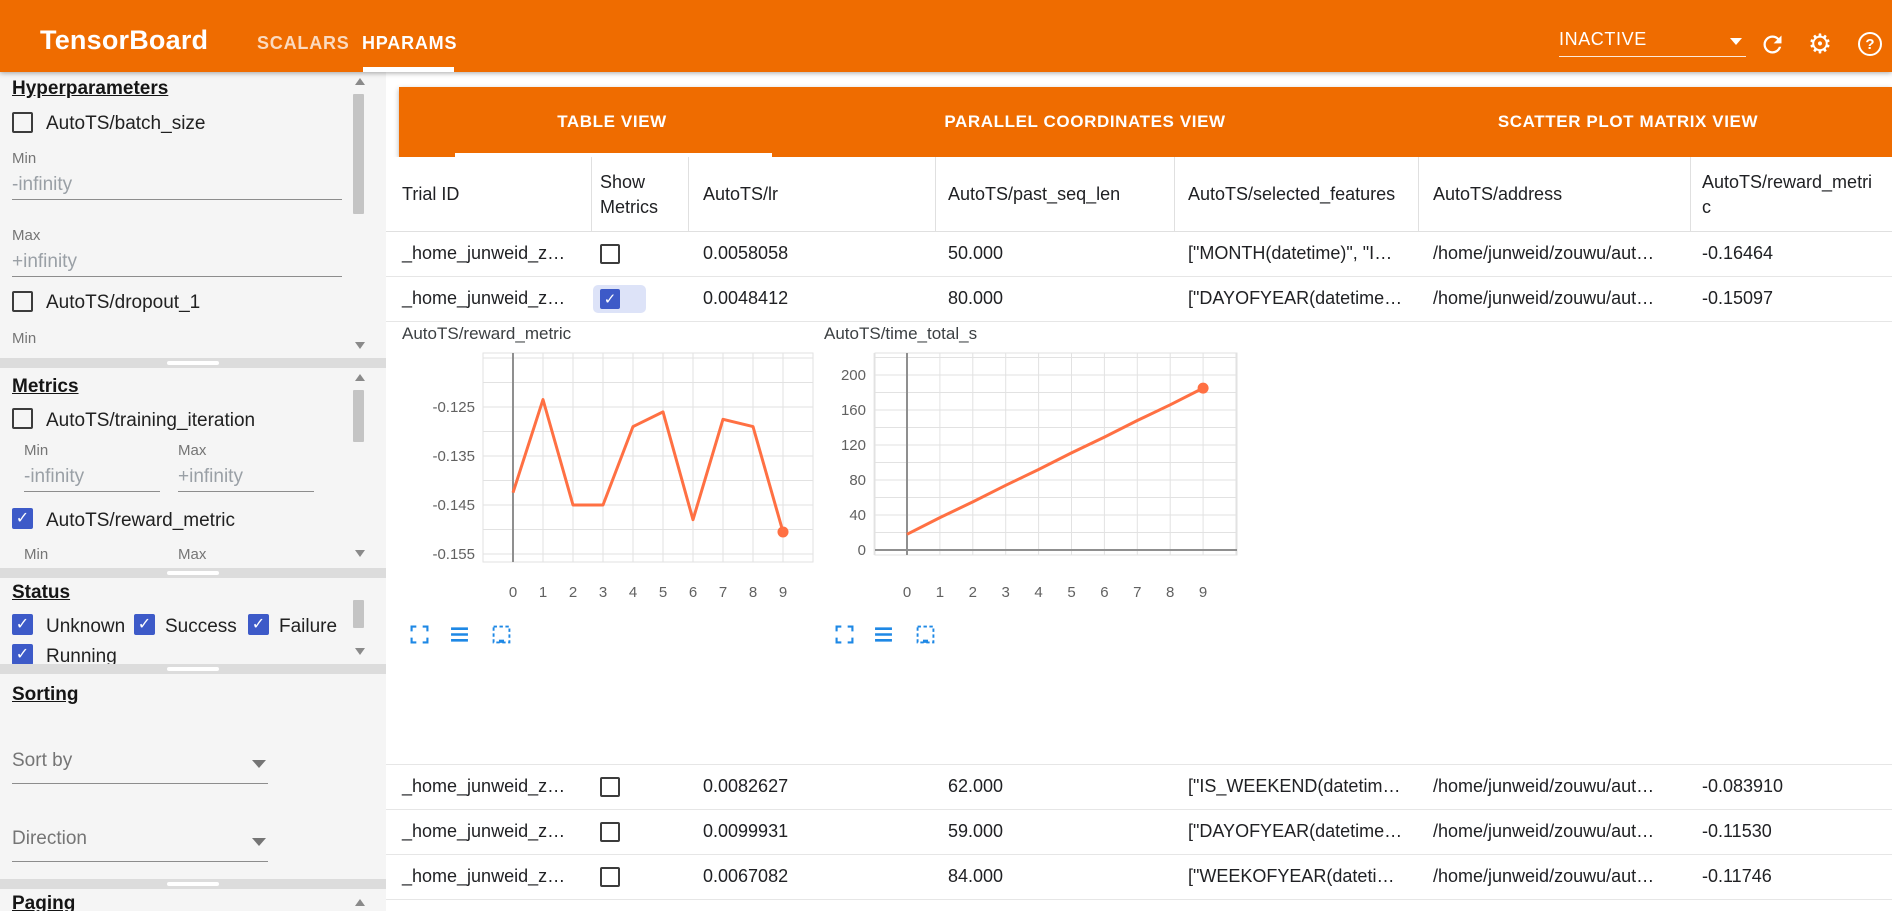 This screenshot has width=1892, height=911. I want to click on svg-text: 8, so click(753, 592).